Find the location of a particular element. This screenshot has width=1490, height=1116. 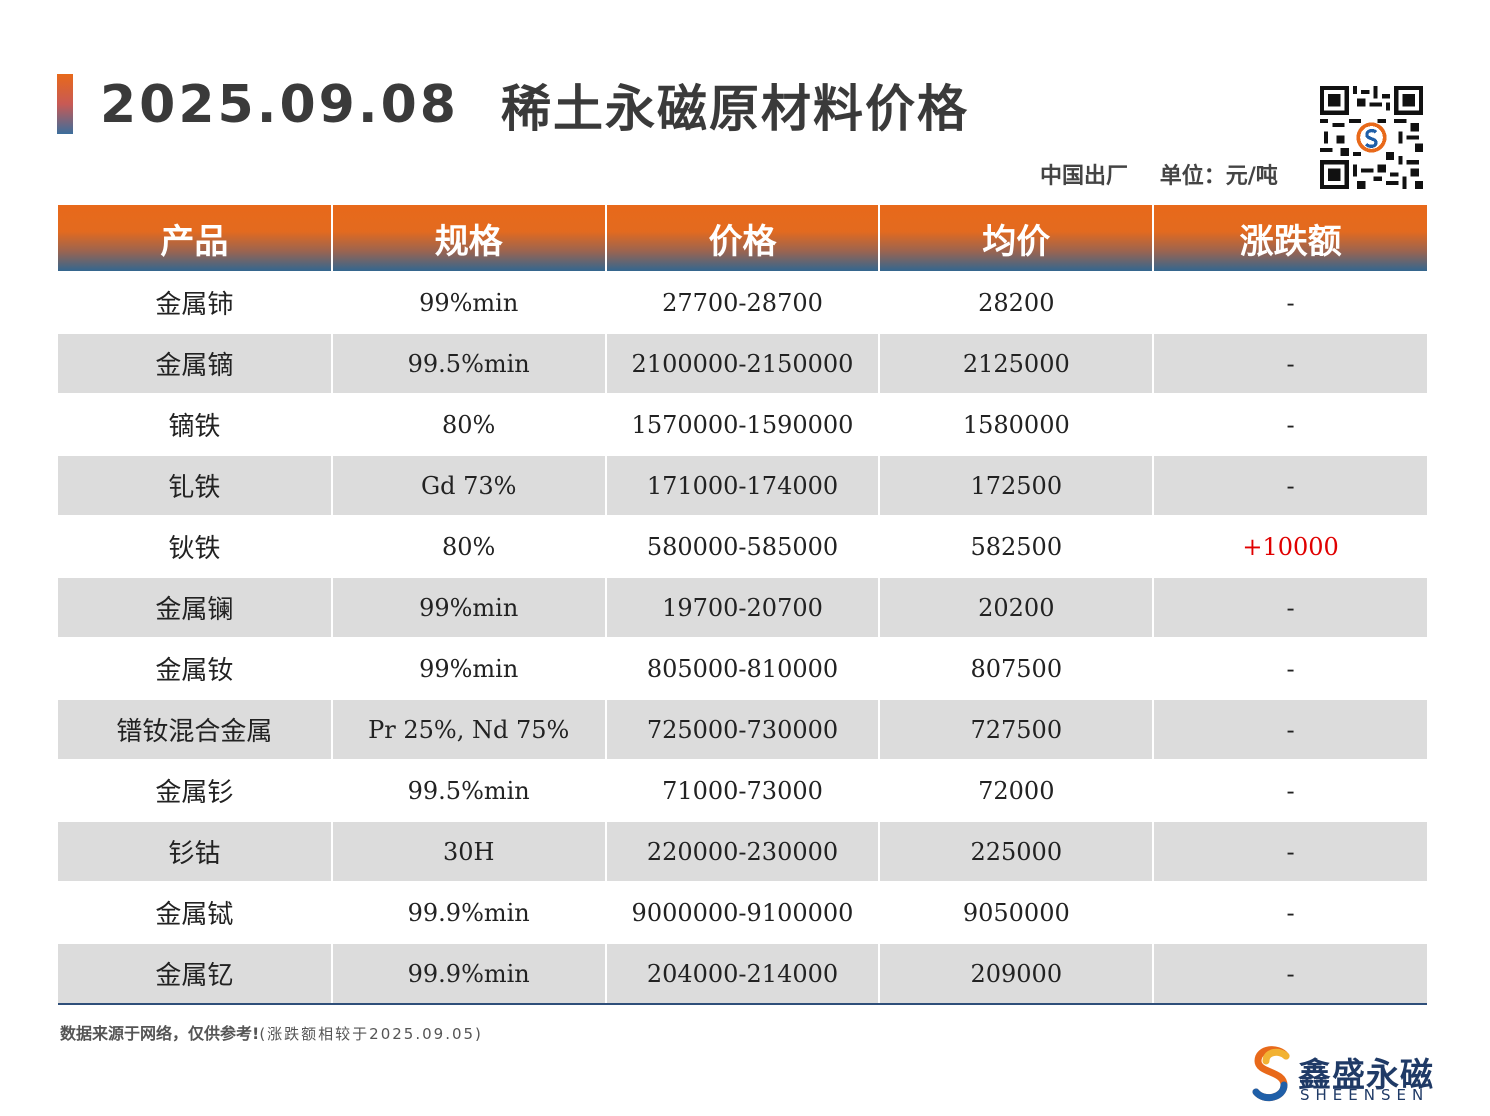

avg-cell: 20200 is located at coordinates (1016, 607).